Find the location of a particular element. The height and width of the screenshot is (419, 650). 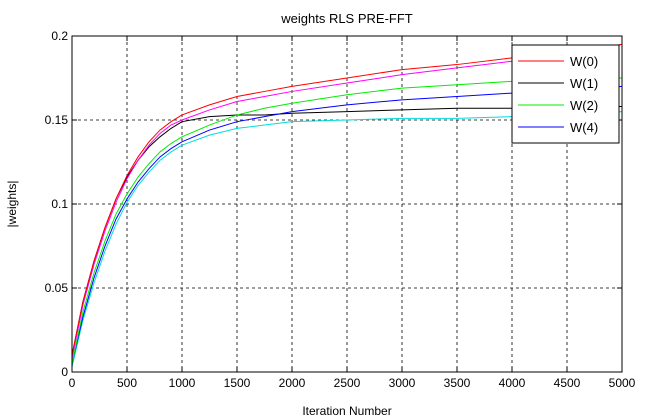

legend-label: W(4) is located at coordinates (584, 127).